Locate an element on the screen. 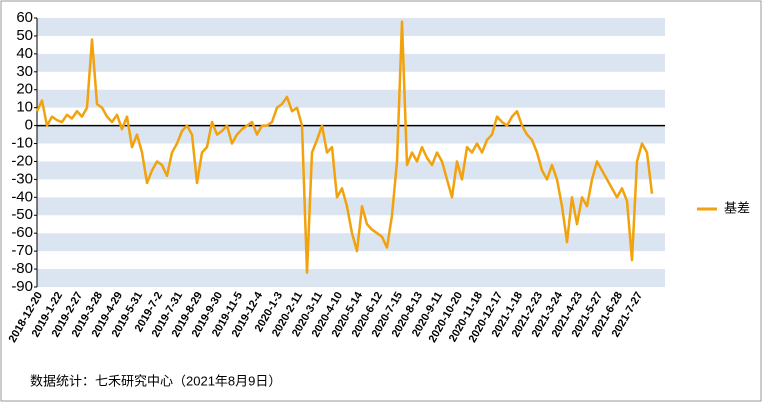 This screenshot has height=409, width=764. source-note: 数据统计：七禾研究中心（2021年8月9日） is located at coordinates (155, 380).